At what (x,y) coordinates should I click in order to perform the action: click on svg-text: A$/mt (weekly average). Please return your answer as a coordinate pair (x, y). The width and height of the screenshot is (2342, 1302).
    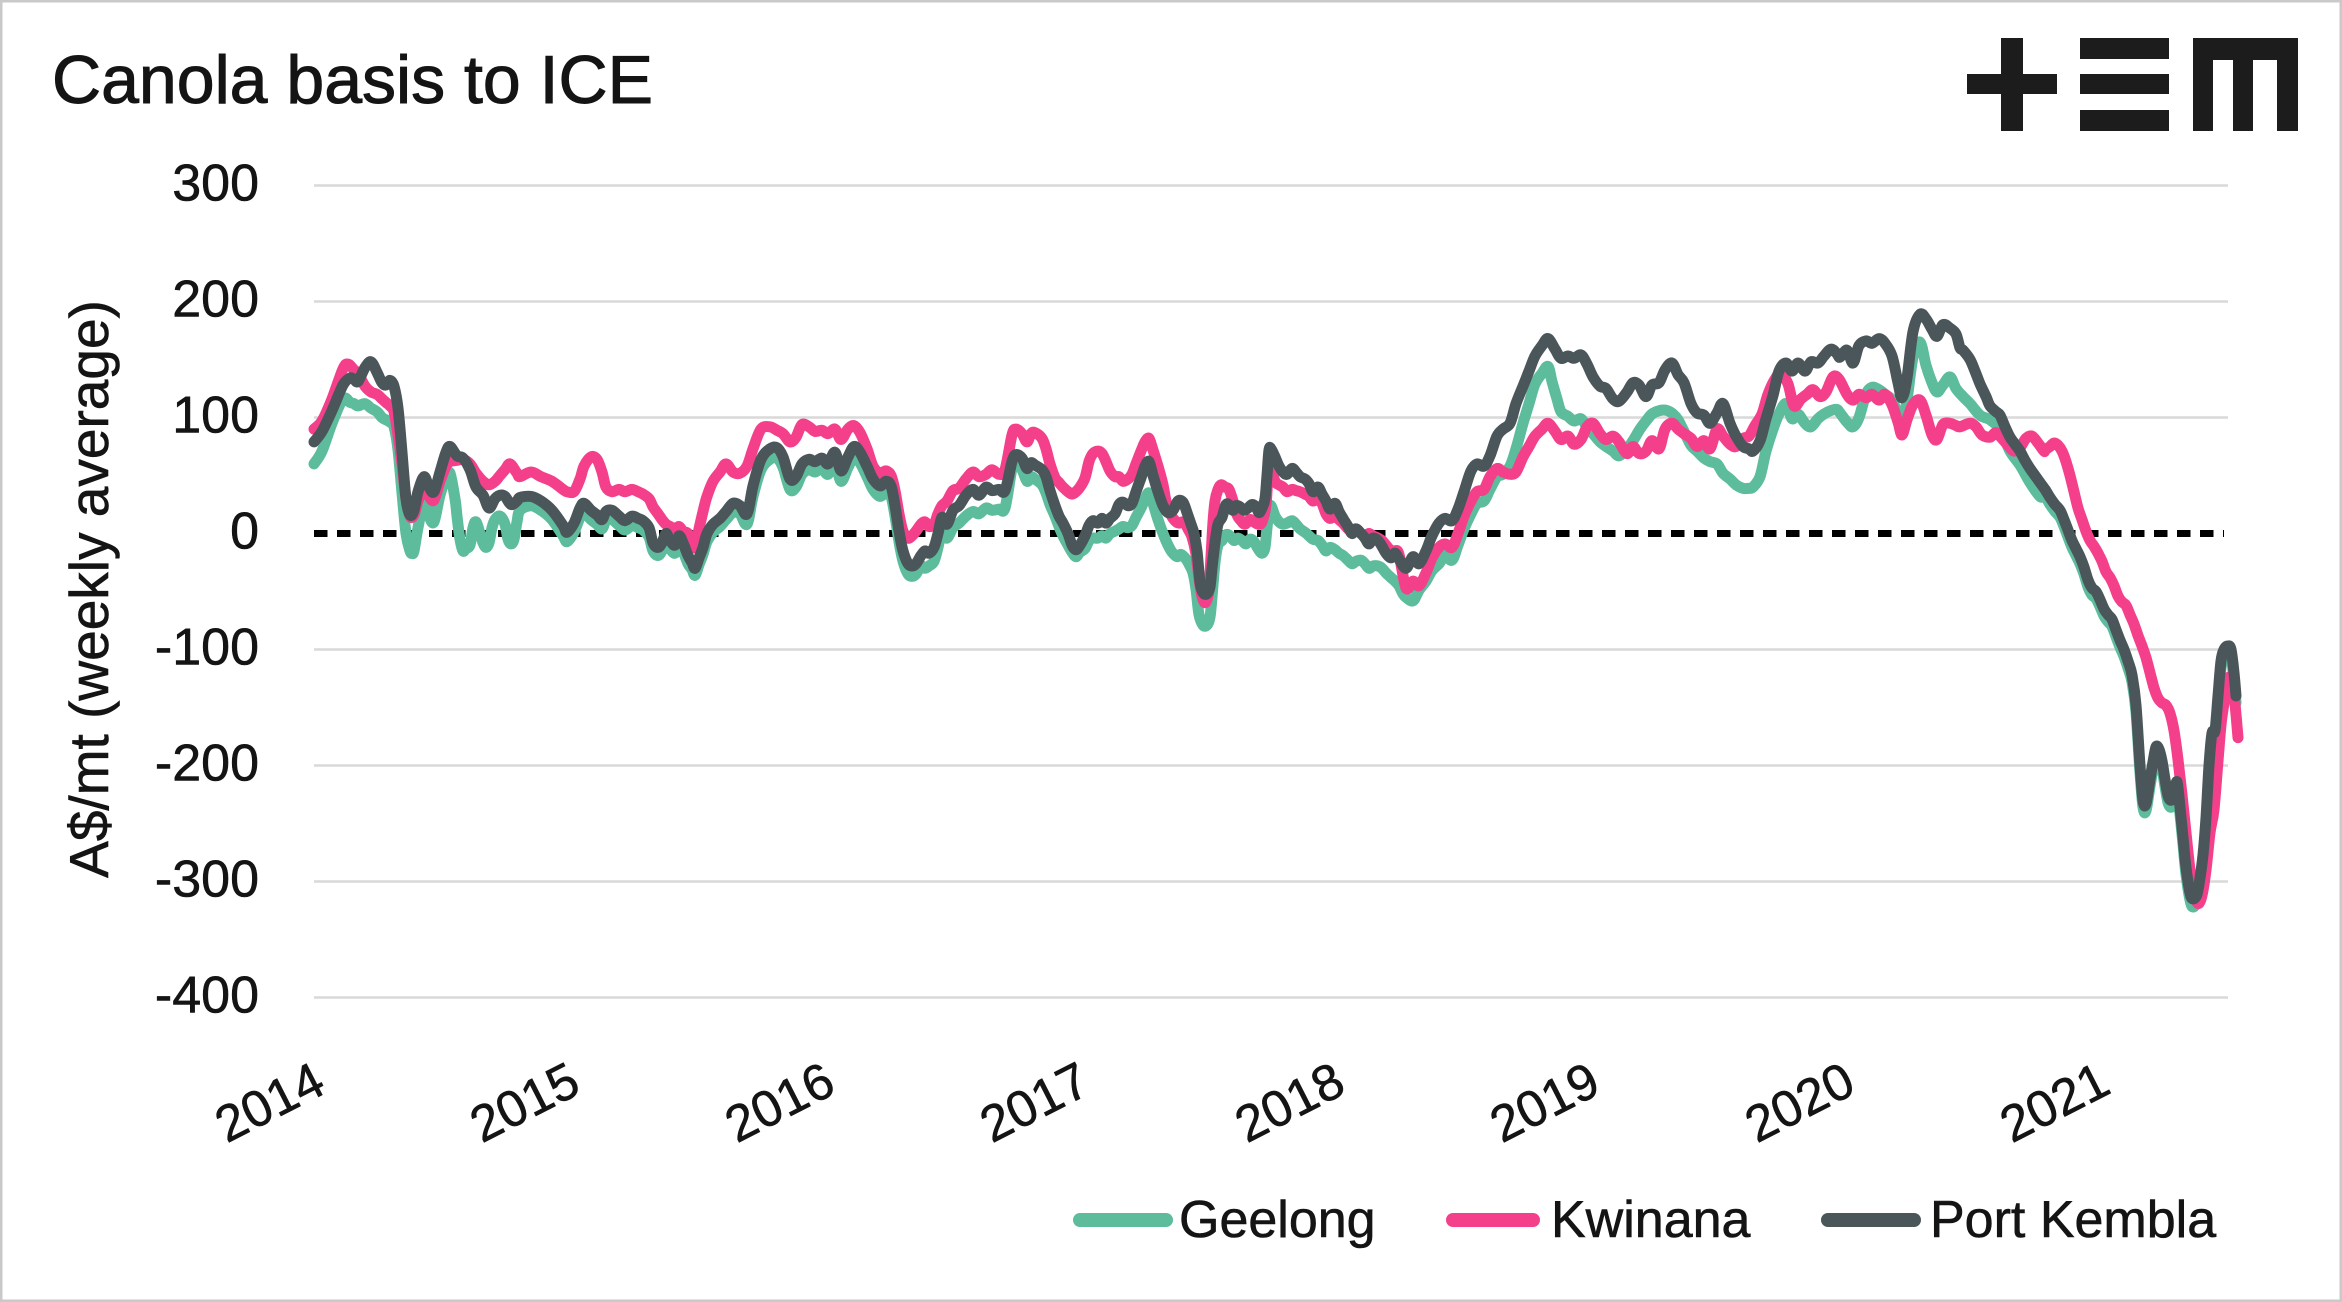
    Looking at the image, I should click on (89, 589).